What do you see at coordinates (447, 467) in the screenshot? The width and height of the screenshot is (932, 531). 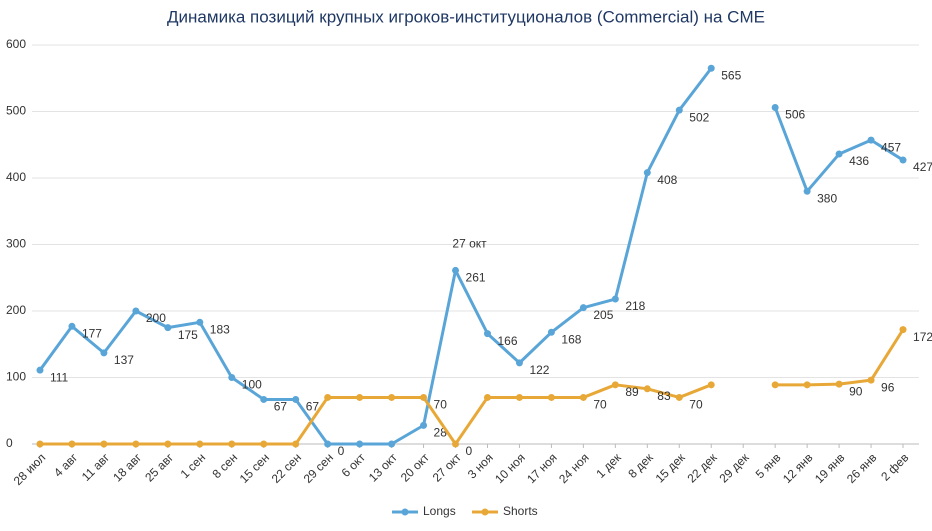 I see `x-tick-label: 27 окт` at bounding box center [447, 467].